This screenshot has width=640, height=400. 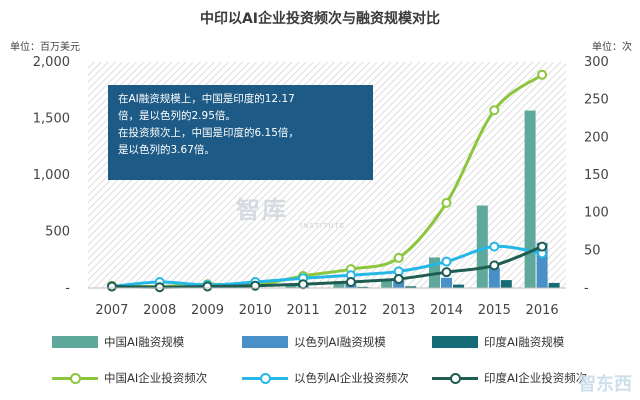 What do you see at coordinates (51, 175) in the screenshot?
I see `left-tick-label: 1,000` at bounding box center [51, 175].